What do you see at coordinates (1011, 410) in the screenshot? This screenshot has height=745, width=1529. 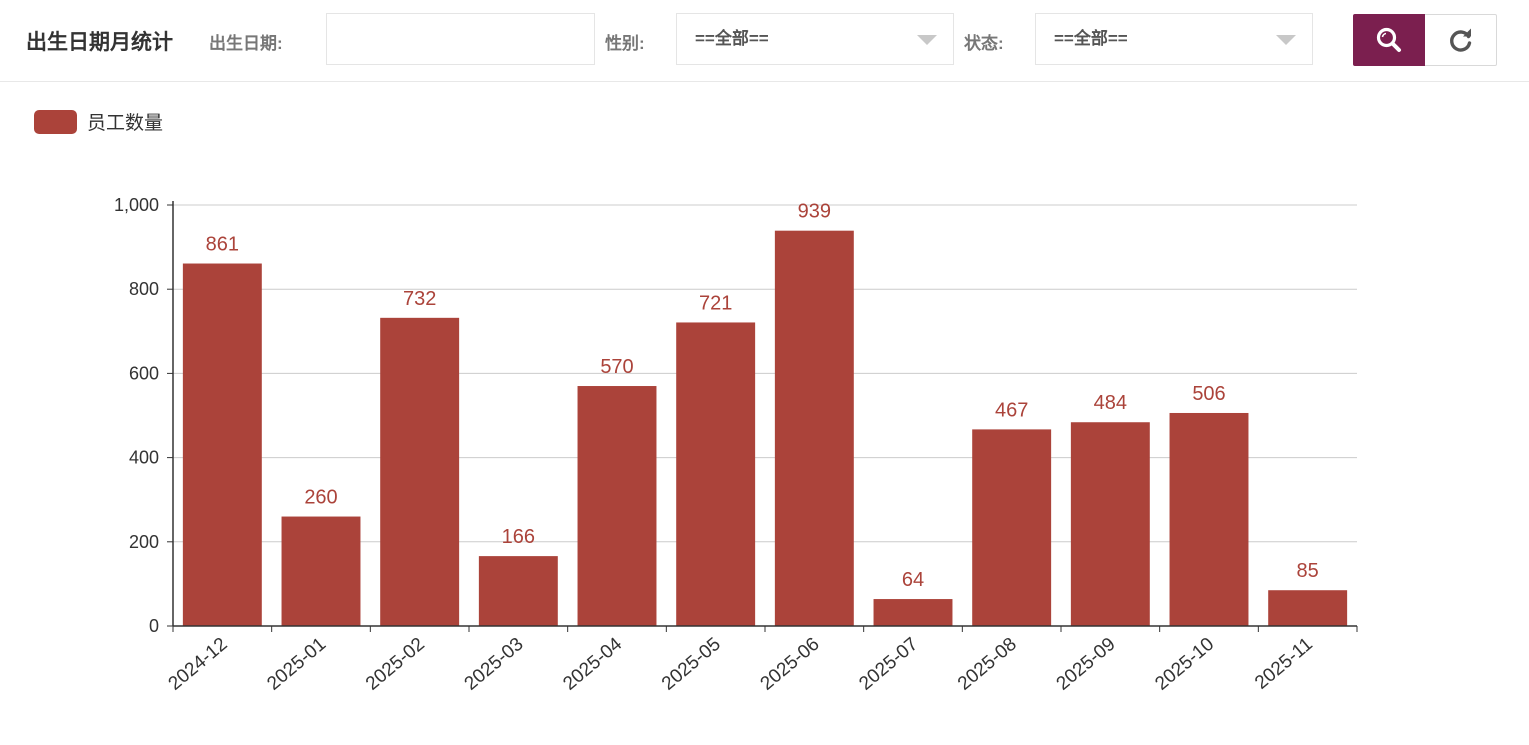 I see `data-label: 467` at bounding box center [1011, 410].